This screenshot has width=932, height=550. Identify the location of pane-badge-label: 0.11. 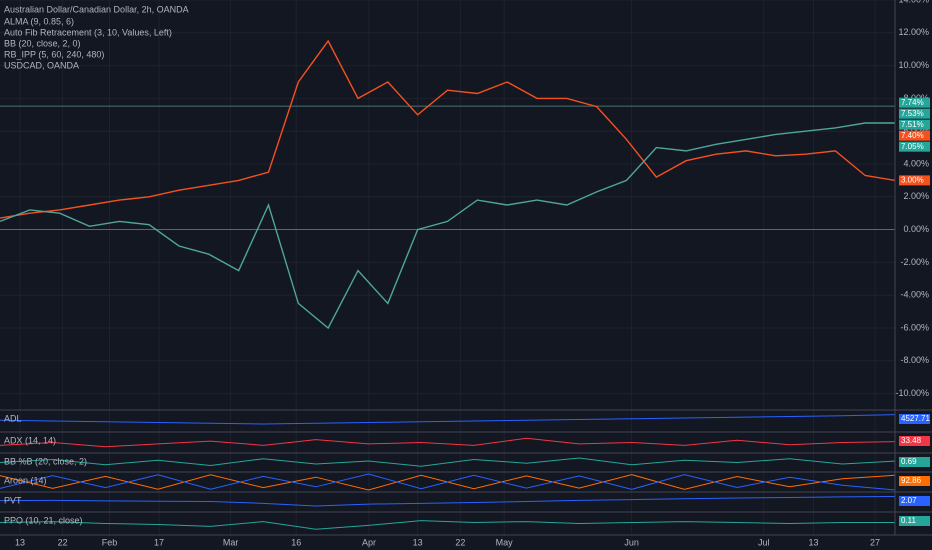
(909, 520).